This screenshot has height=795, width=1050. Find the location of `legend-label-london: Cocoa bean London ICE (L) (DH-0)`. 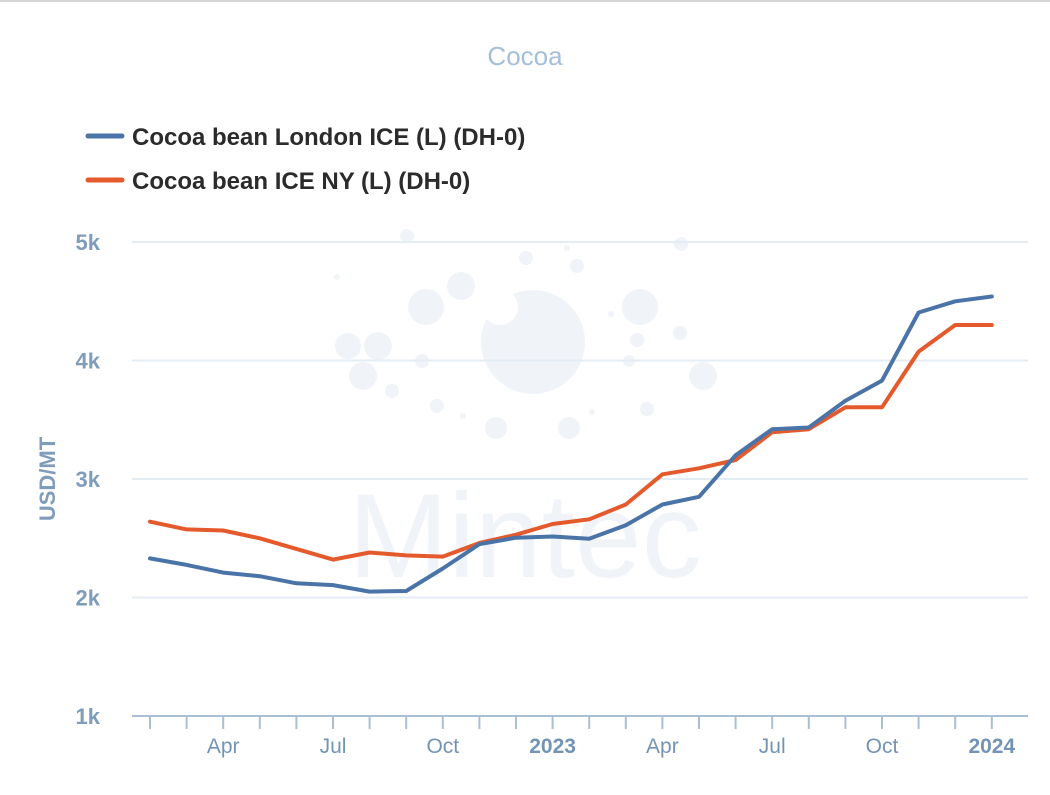

legend-label-london: Cocoa bean London ICE (L) (DH-0) is located at coordinates (328, 137).